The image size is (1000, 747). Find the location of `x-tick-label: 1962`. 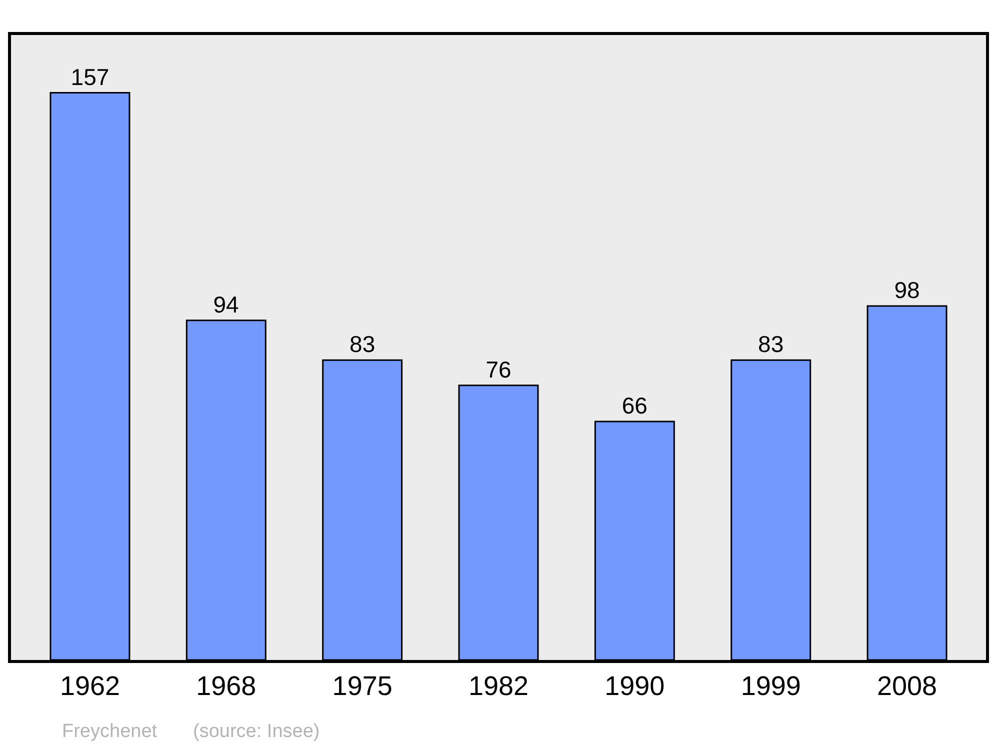

x-tick-label: 1962 is located at coordinates (90, 686).